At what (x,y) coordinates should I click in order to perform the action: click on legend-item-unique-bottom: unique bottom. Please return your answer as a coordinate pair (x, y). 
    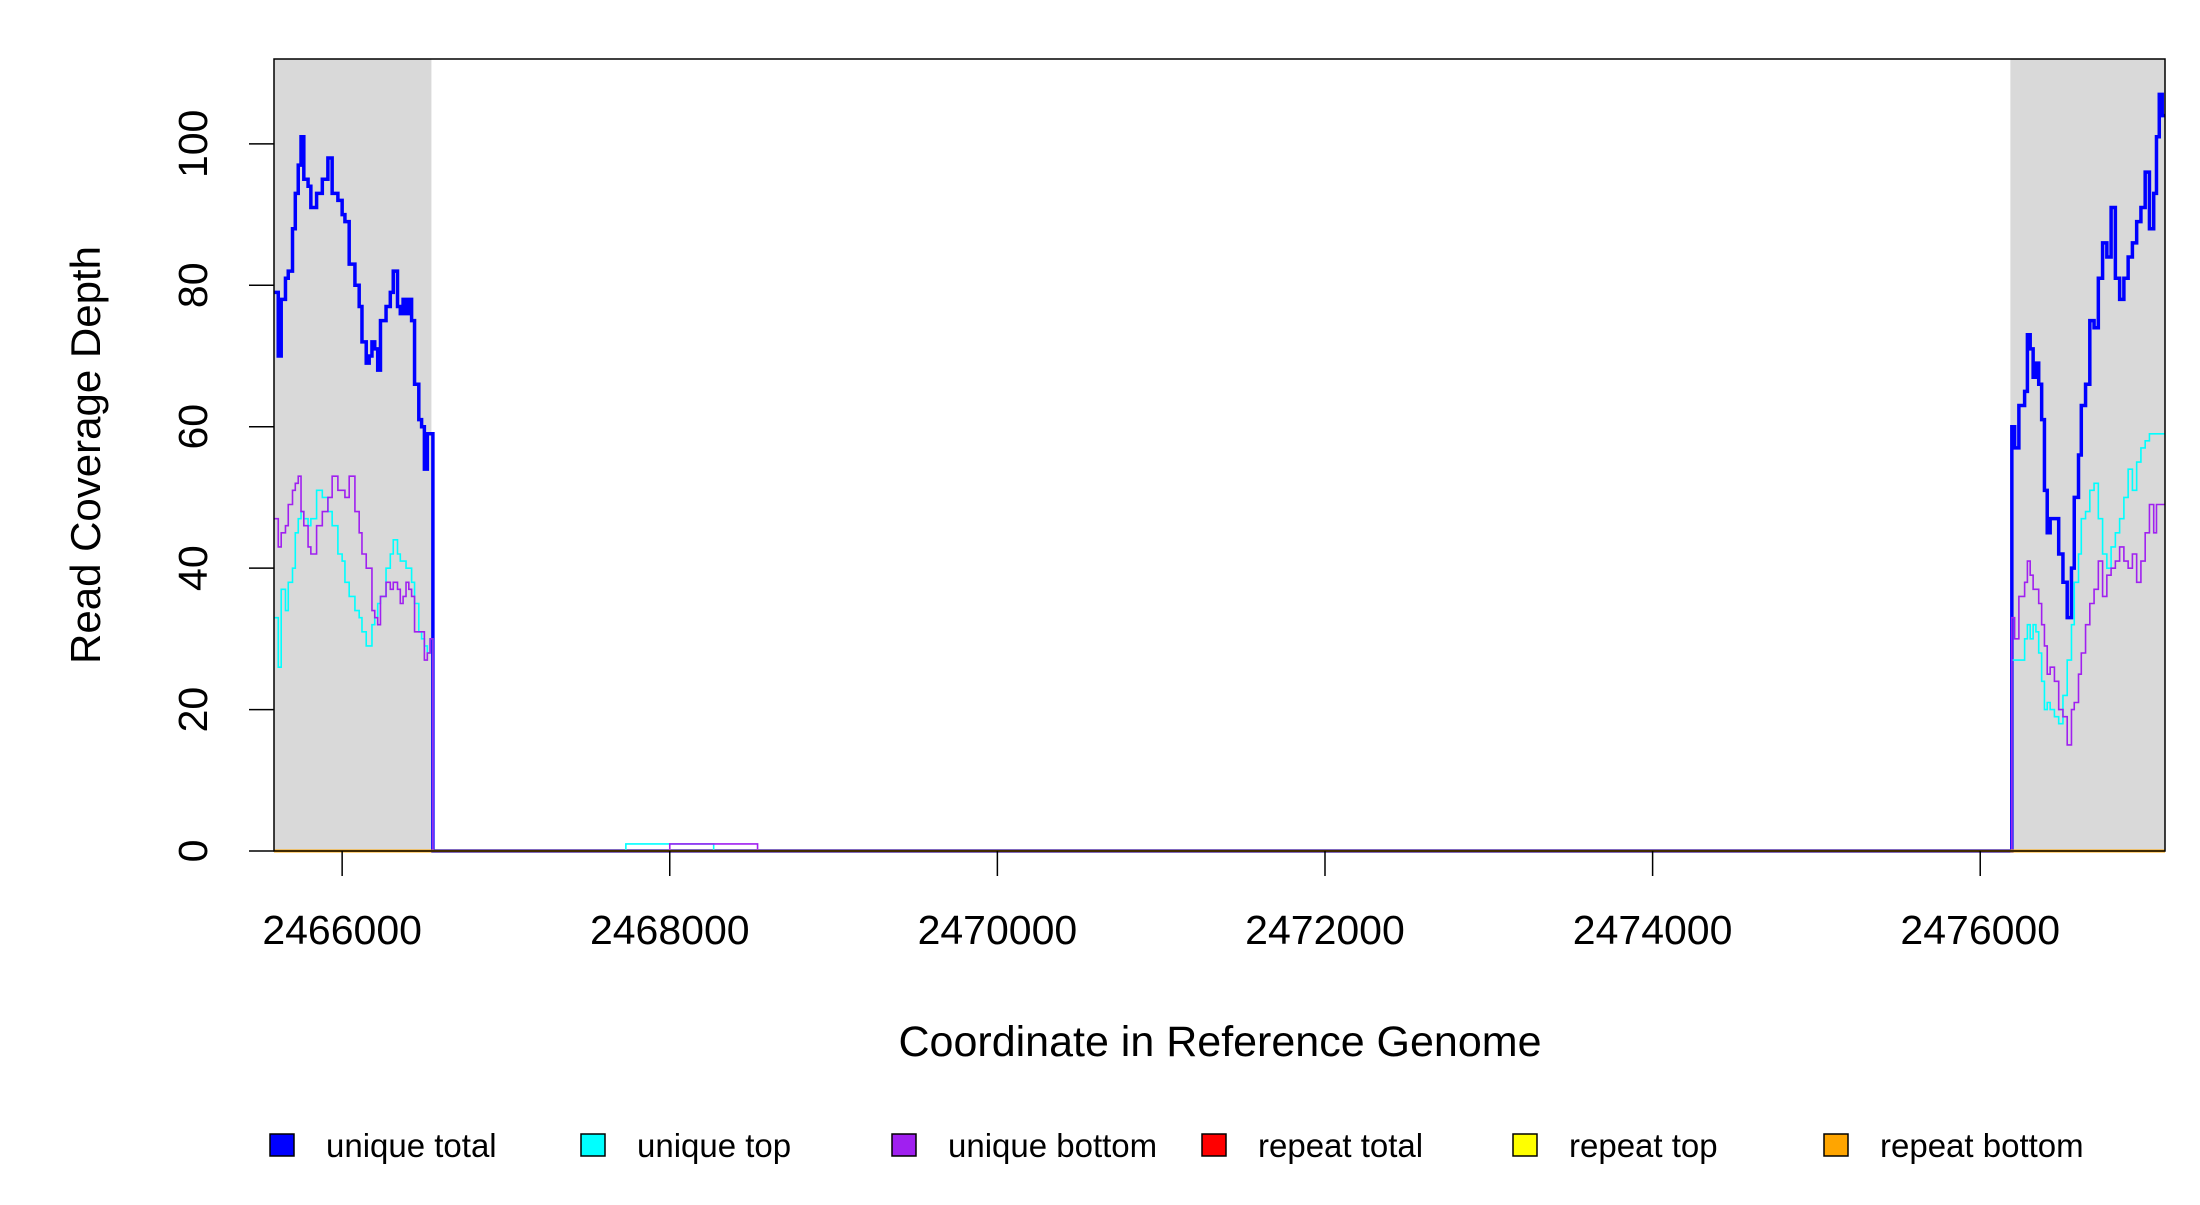
    Looking at the image, I should click on (1024, 1145).